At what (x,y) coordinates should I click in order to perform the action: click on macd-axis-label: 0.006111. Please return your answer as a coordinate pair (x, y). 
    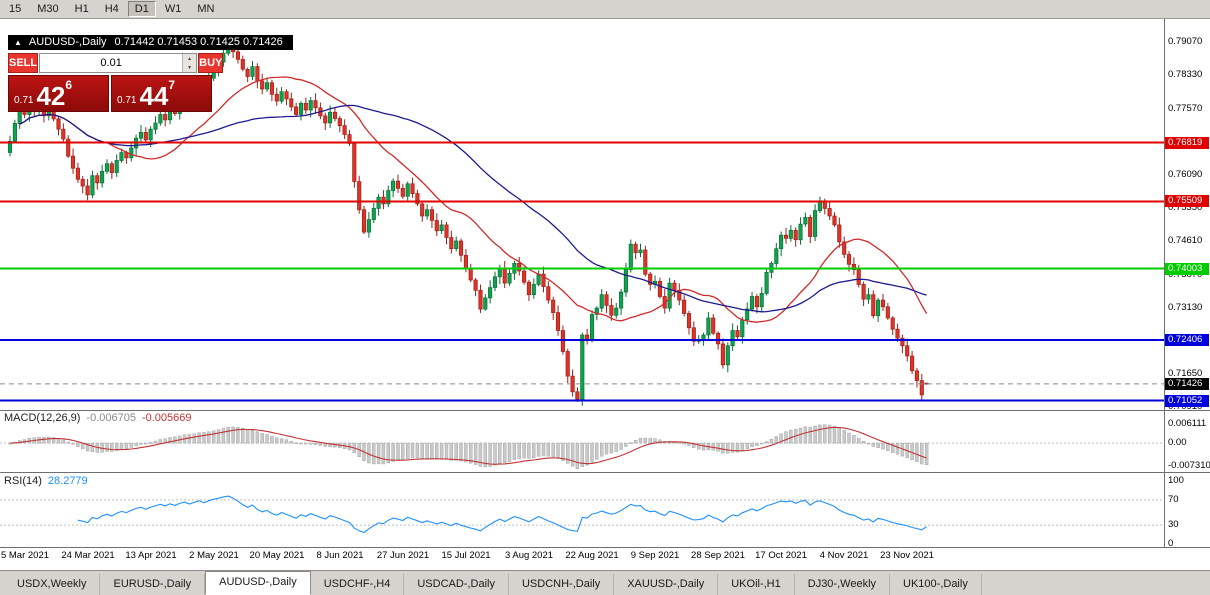
    Looking at the image, I should click on (1187, 423).